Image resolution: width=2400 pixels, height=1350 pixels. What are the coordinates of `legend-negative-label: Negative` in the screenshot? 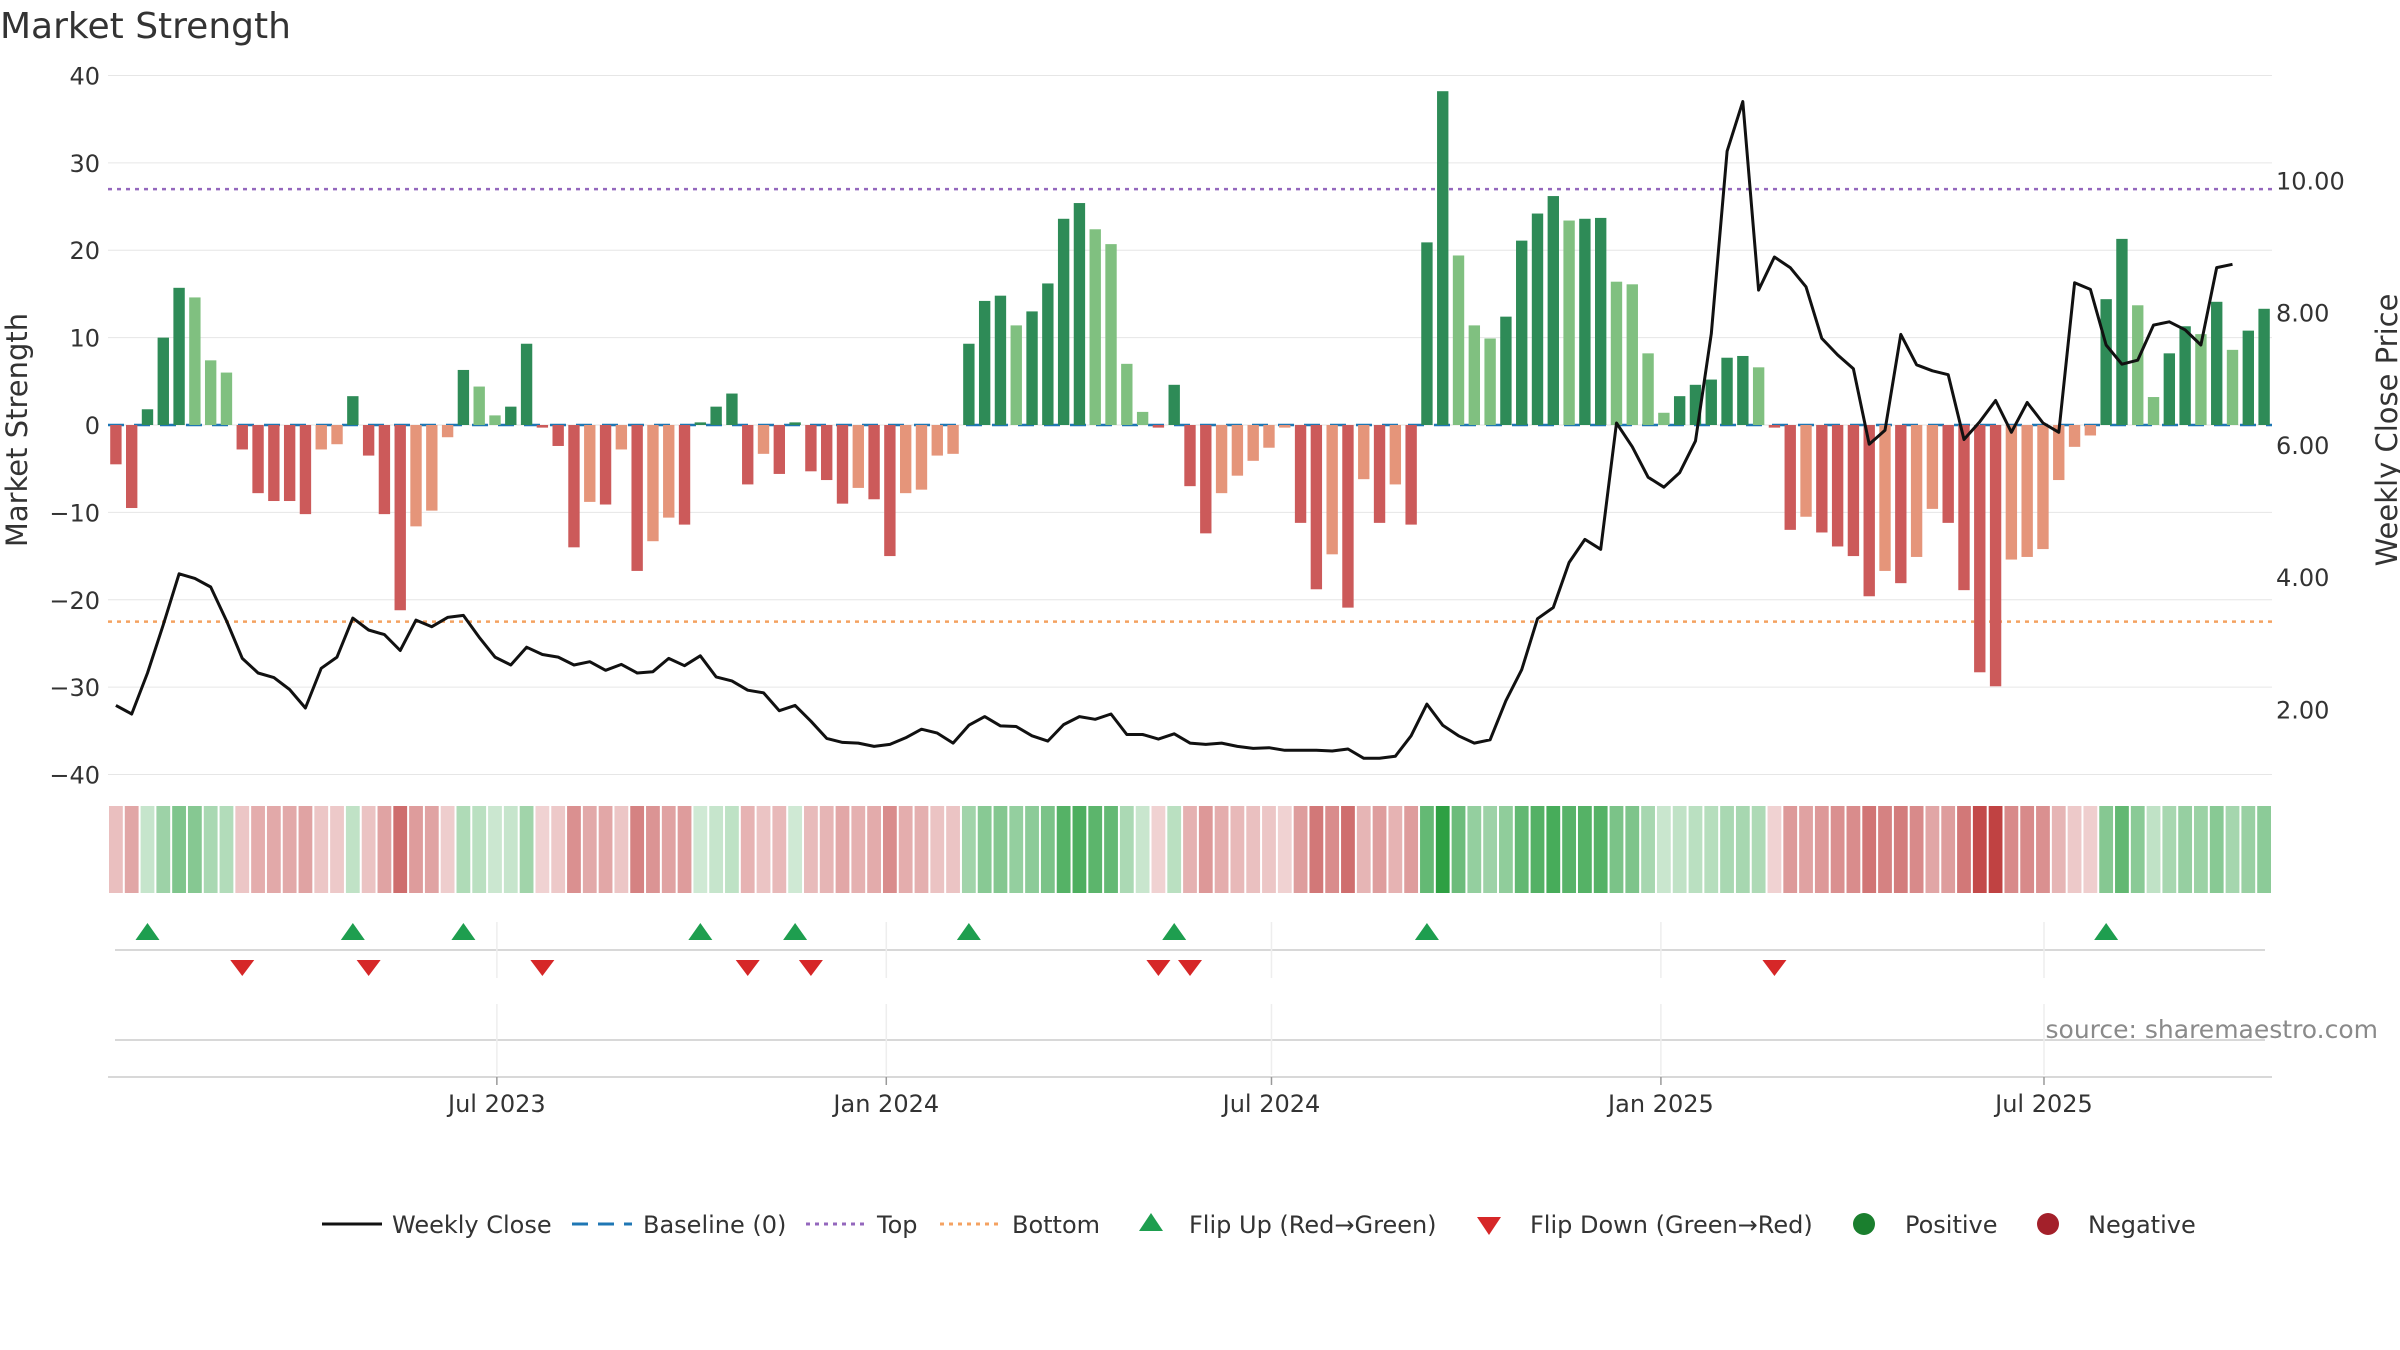 It's located at (2142, 1225).